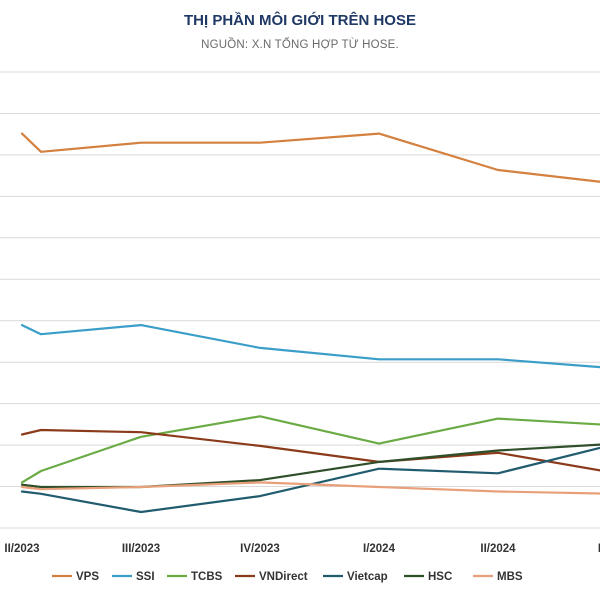 This screenshot has width=600, height=600. I want to click on legend-label: HSC, so click(440, 577).